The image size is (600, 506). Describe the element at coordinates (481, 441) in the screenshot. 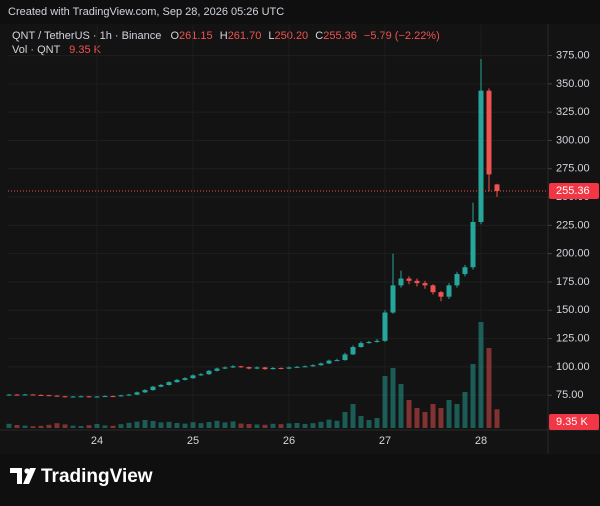

I see `x-tick-label: 28` at that location.